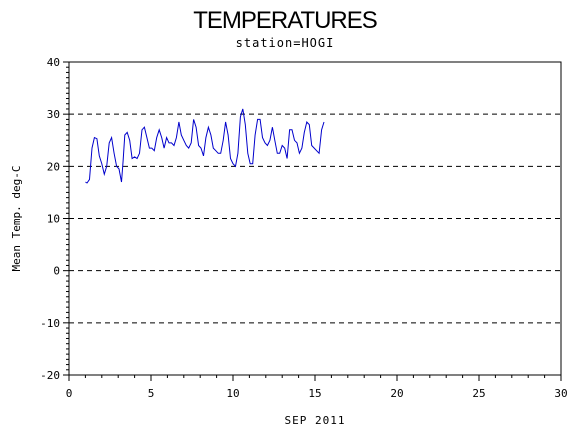 The image size is (570, 430). Describe the element at coordinates (50, 323) in the screenshot. I see `y-tick-label: -10` at that location.